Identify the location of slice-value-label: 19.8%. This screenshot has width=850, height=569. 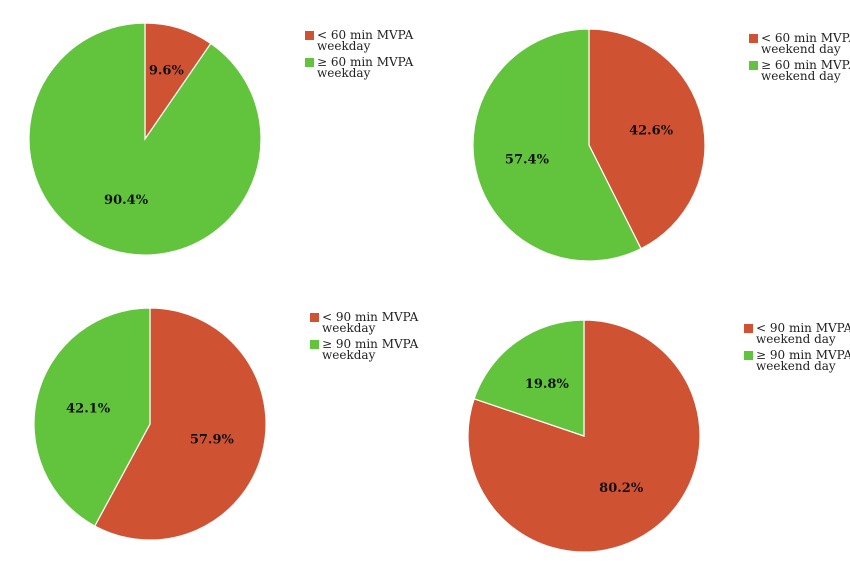
(547, 384).